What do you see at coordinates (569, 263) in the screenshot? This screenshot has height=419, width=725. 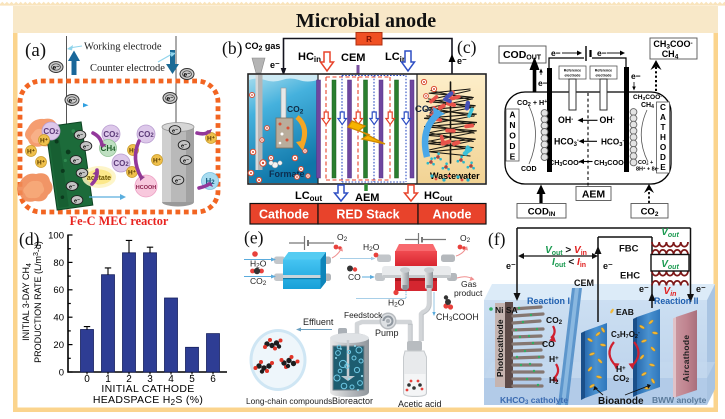 I see `svg-text: Iout < Iin` at bounding box center [569, 263].